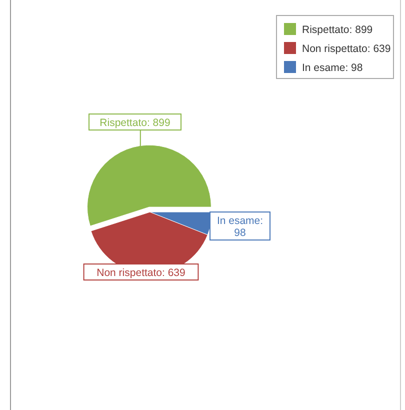  I want to click on slice-label: Non rispettato: 639, so click(141, 273).